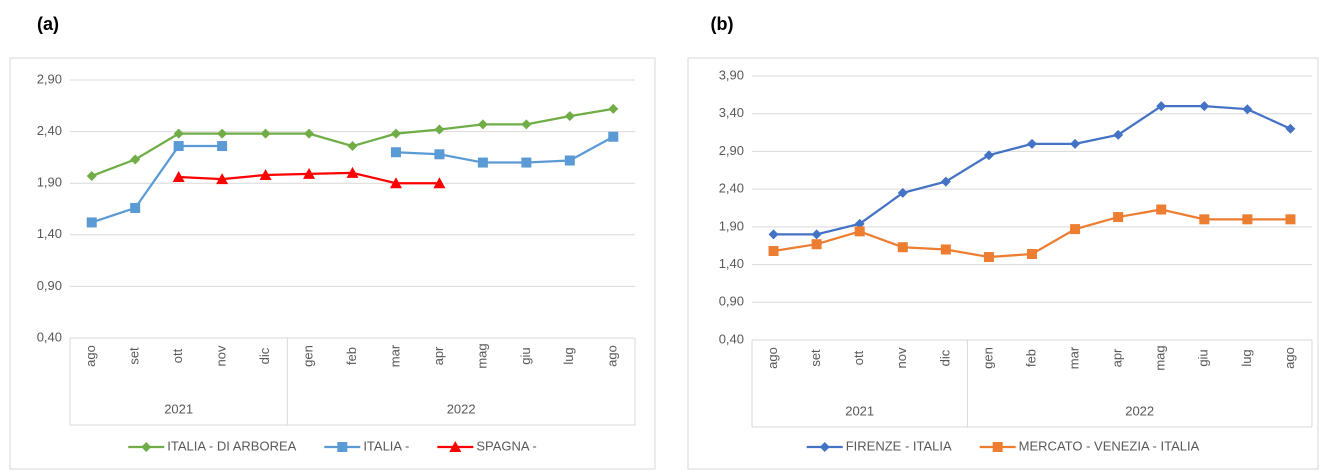 This screenshot has width=1328, height=475. I want to click on panel-label: (a), so click(48, 24).